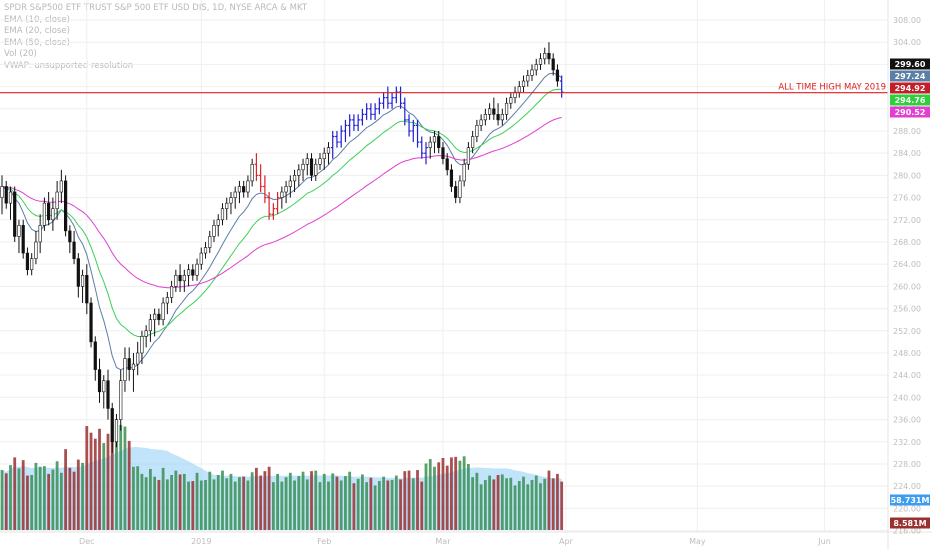 The image size is (932, 550). Describe the element at coordinates (907, 397) in the screenshot. I see `price-tick-label: 240.00` at that location.